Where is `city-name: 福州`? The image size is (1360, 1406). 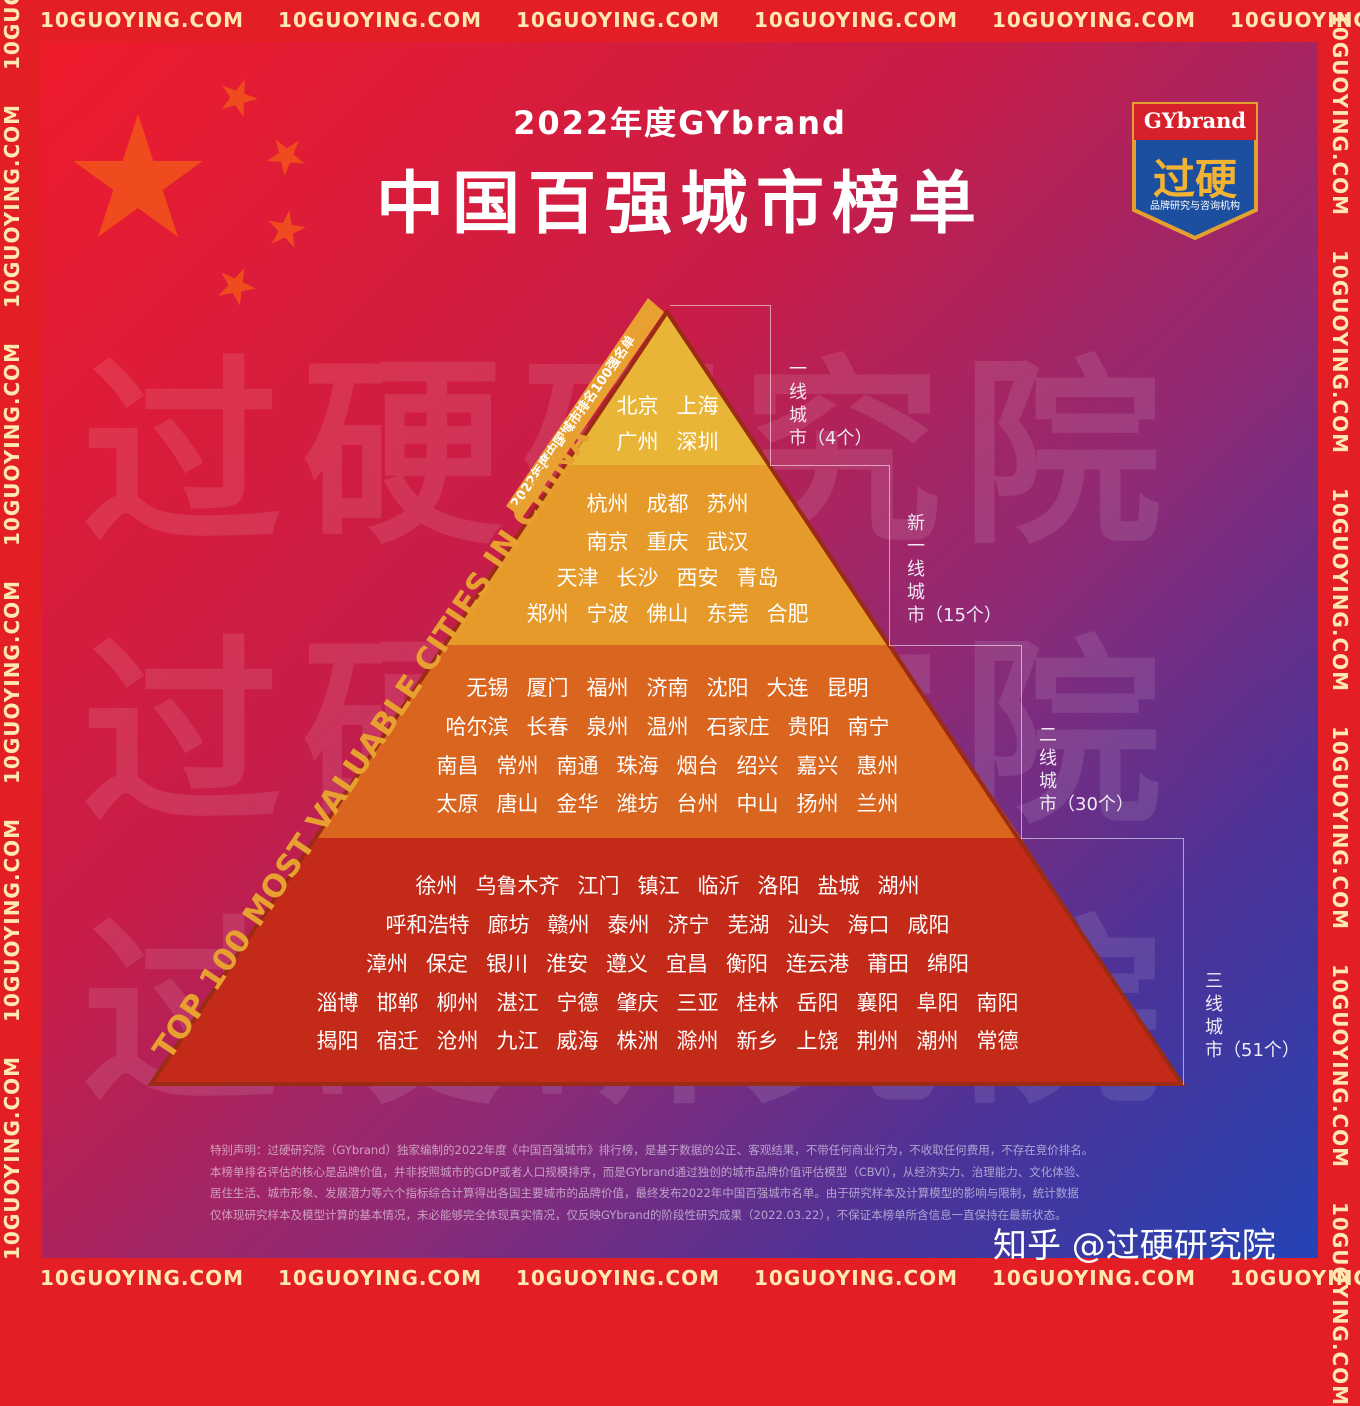
city-name: 福州 is located at coordinates (607, 688).